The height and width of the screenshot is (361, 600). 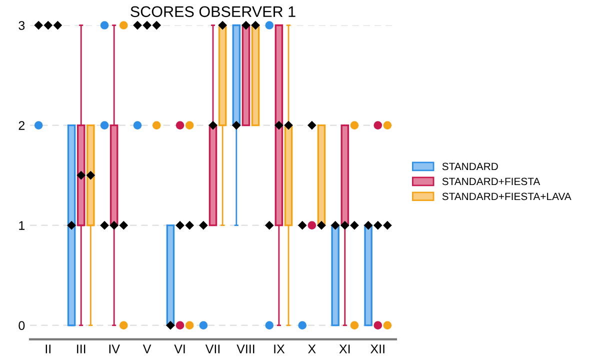 I want to click on x-tick-label: XI, so click(x=344, y=349).